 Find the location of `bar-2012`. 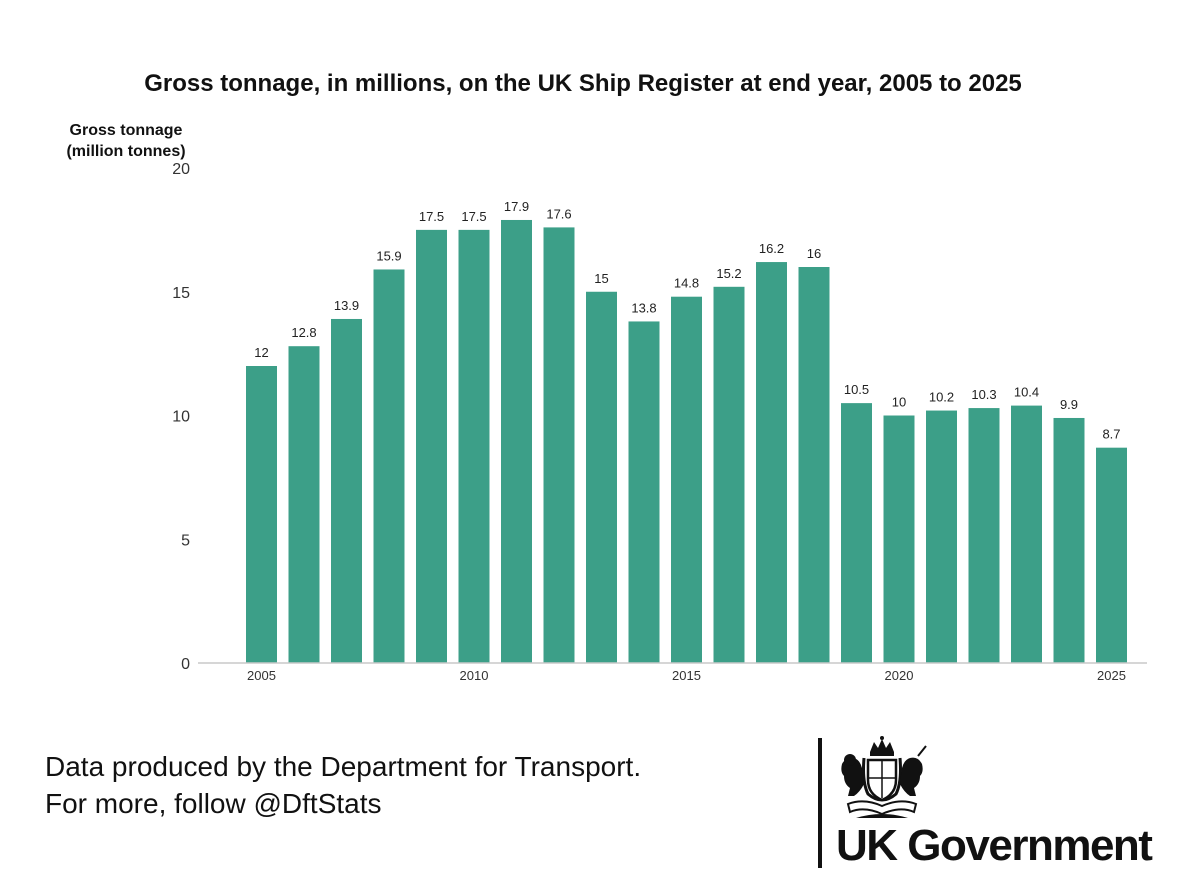

bar-2012 is located at coordinates (559, 445).